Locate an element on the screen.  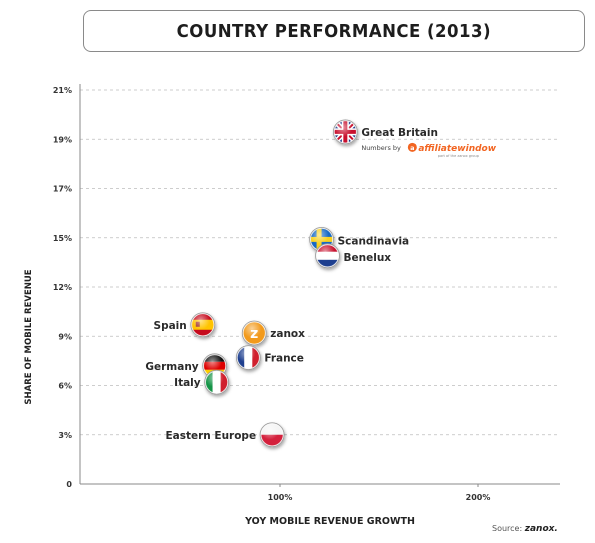
aw-logo-letter: a is located at coordinates (412, 148).